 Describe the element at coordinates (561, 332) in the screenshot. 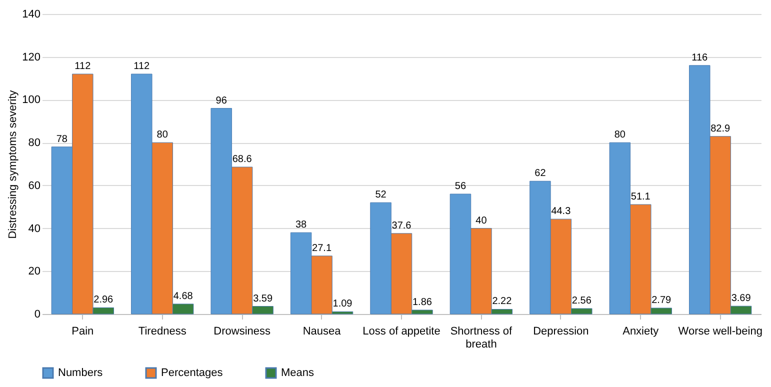

I see `x-tick-label: Depression` at that location.